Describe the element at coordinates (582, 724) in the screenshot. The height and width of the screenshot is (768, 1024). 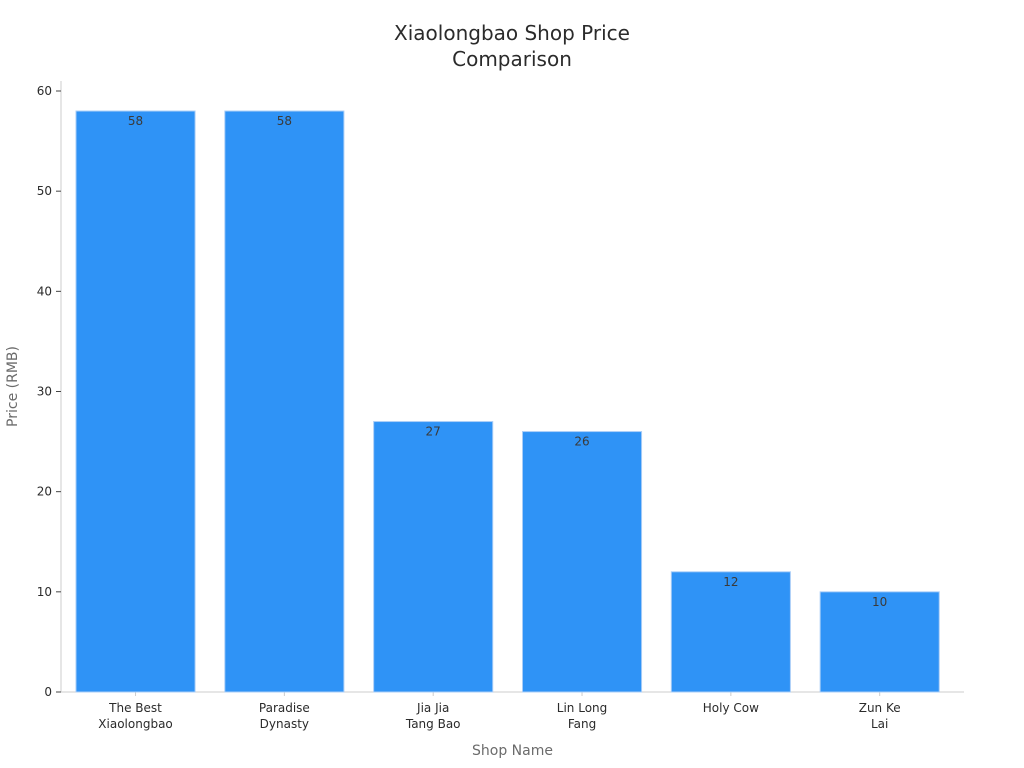
I see `x-tick-label: Fang` at that location.